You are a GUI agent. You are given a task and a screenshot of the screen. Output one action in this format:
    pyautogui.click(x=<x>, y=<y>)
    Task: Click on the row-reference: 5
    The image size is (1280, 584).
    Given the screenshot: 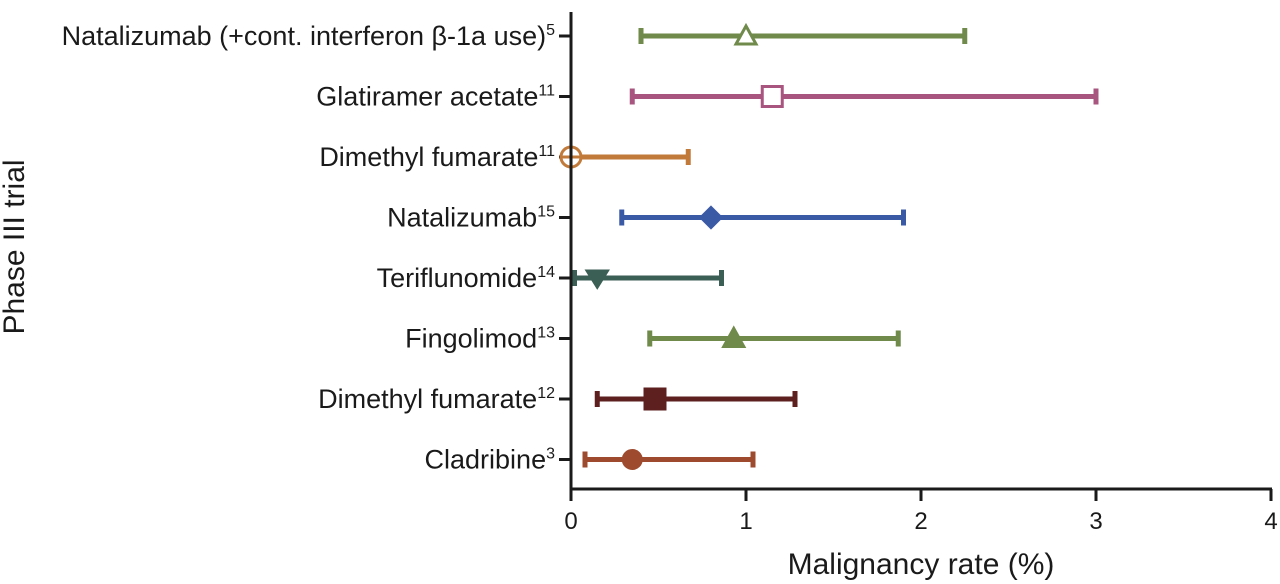 What is the action you would take?
    pyautogui.click(x=550, y=30)
    